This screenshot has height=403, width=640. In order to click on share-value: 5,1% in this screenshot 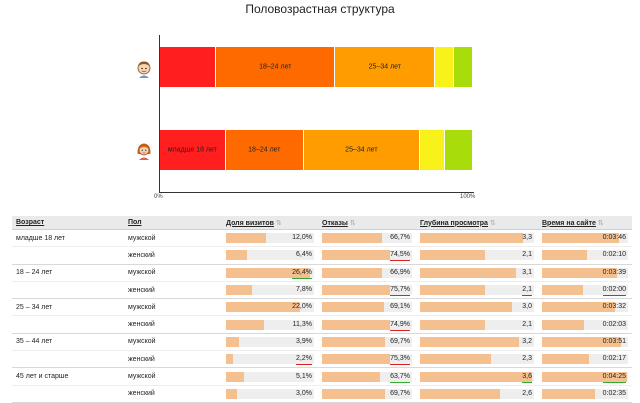, I will do `click(304, 376)`.